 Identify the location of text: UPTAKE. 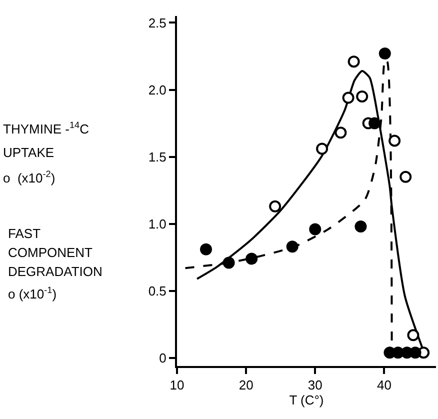
(28, 152).